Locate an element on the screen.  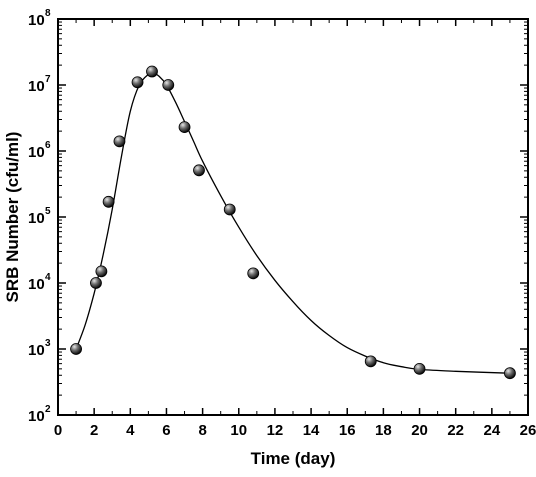
y-tick-exponent: 5 is located at coordinates (48, 211).